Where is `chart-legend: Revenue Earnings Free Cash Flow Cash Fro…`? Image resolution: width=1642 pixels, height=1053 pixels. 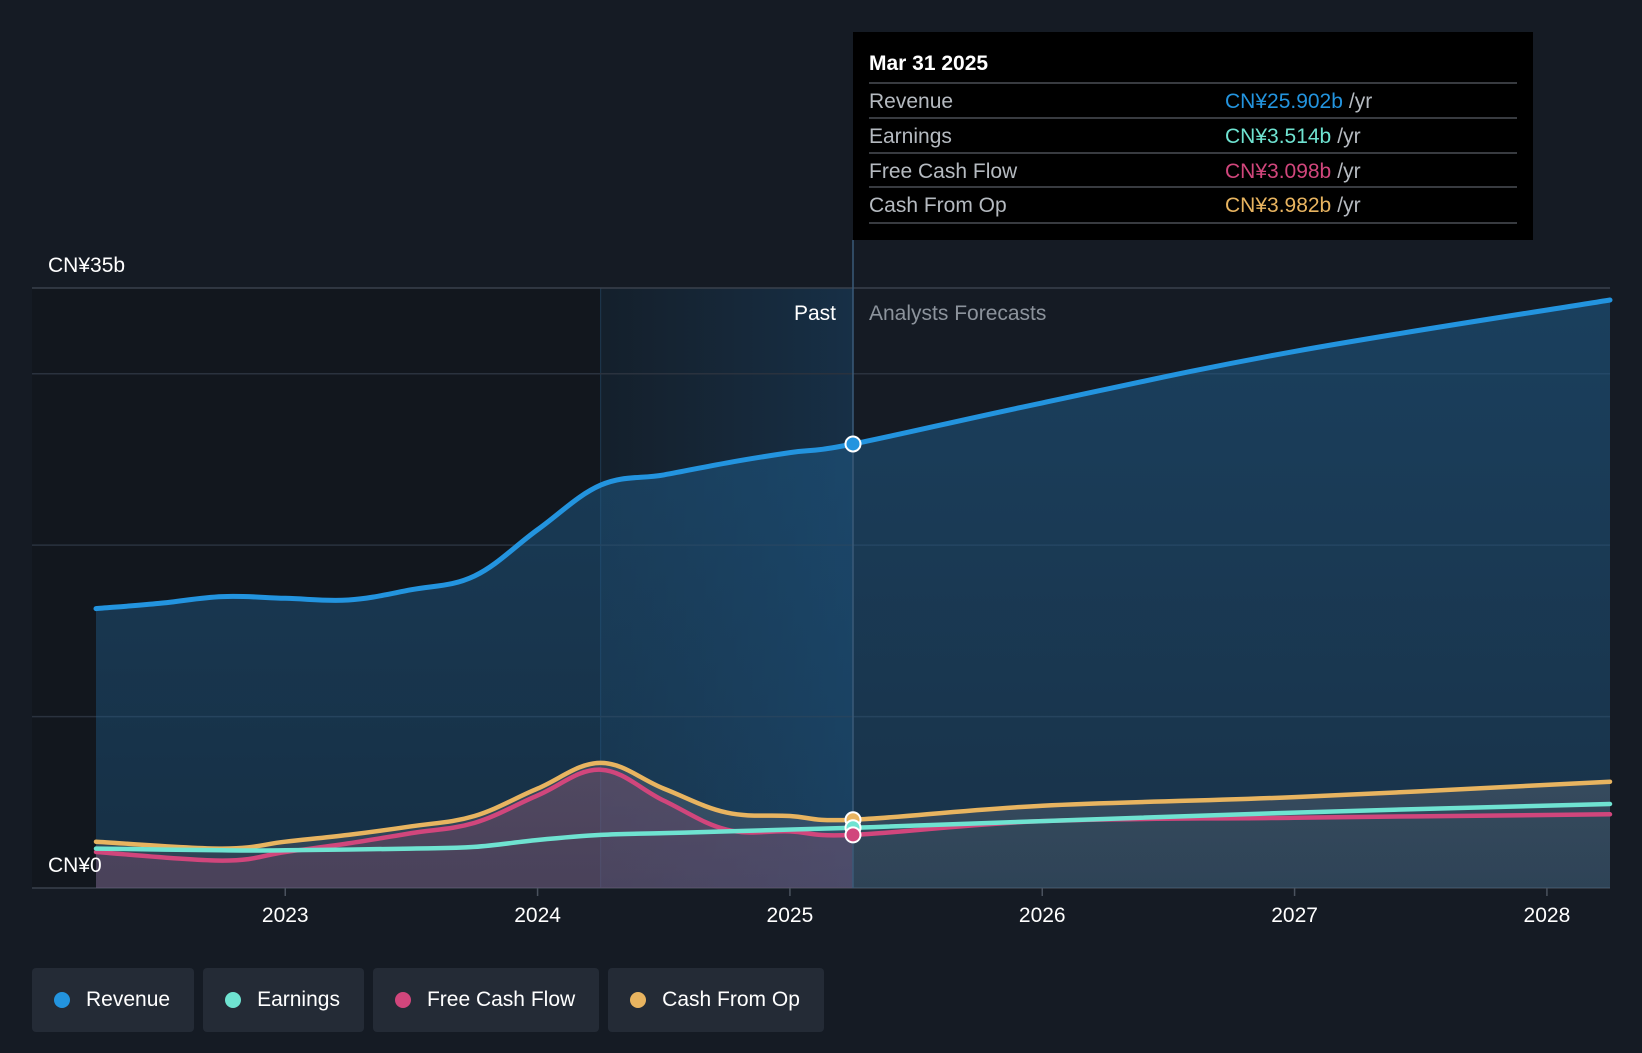
chart-legend: Revenue Earnings Free Cash Flow Cash Fro… is located at coordinates (428, 1000).